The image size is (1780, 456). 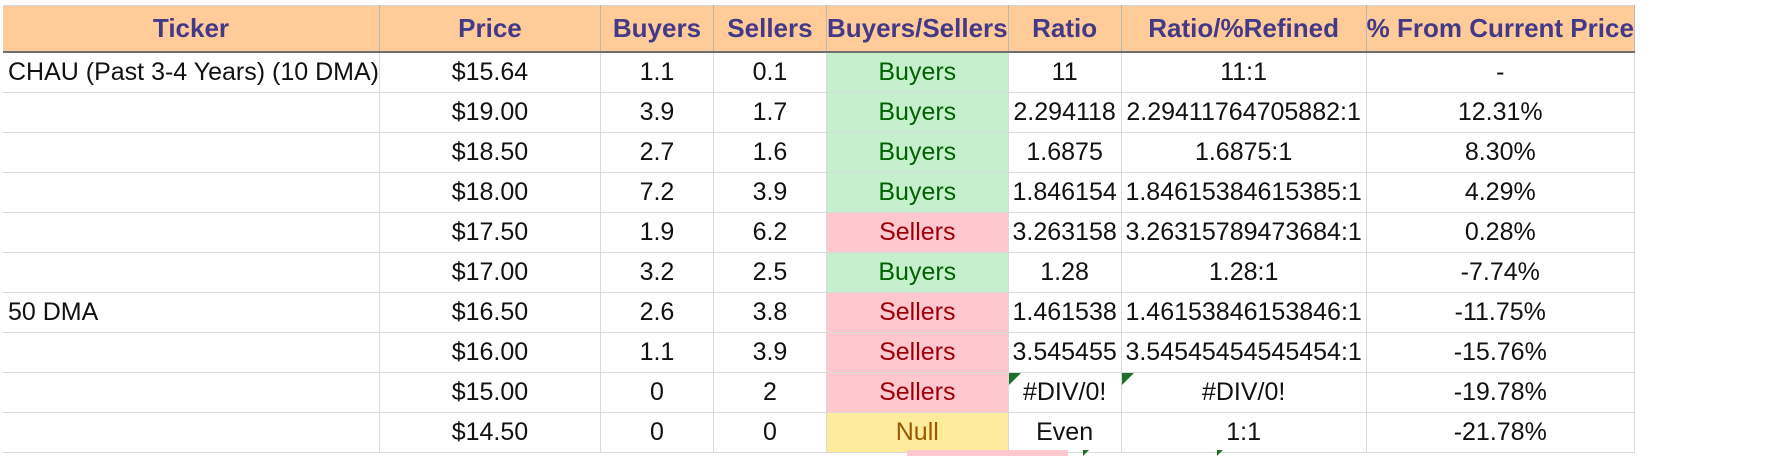 I want to click on pct-from-current-cell: -, so click(x=1500, y=72).